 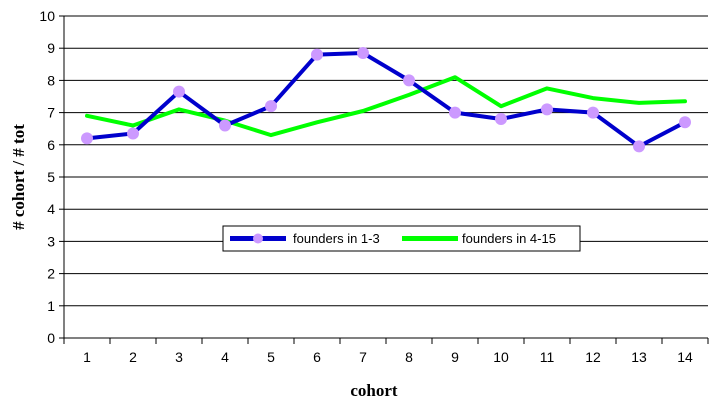 What do you see at coordinates (317, 357) in the screenshot?
I see `x-tick-label: 6` at bounding box center [317, 357].